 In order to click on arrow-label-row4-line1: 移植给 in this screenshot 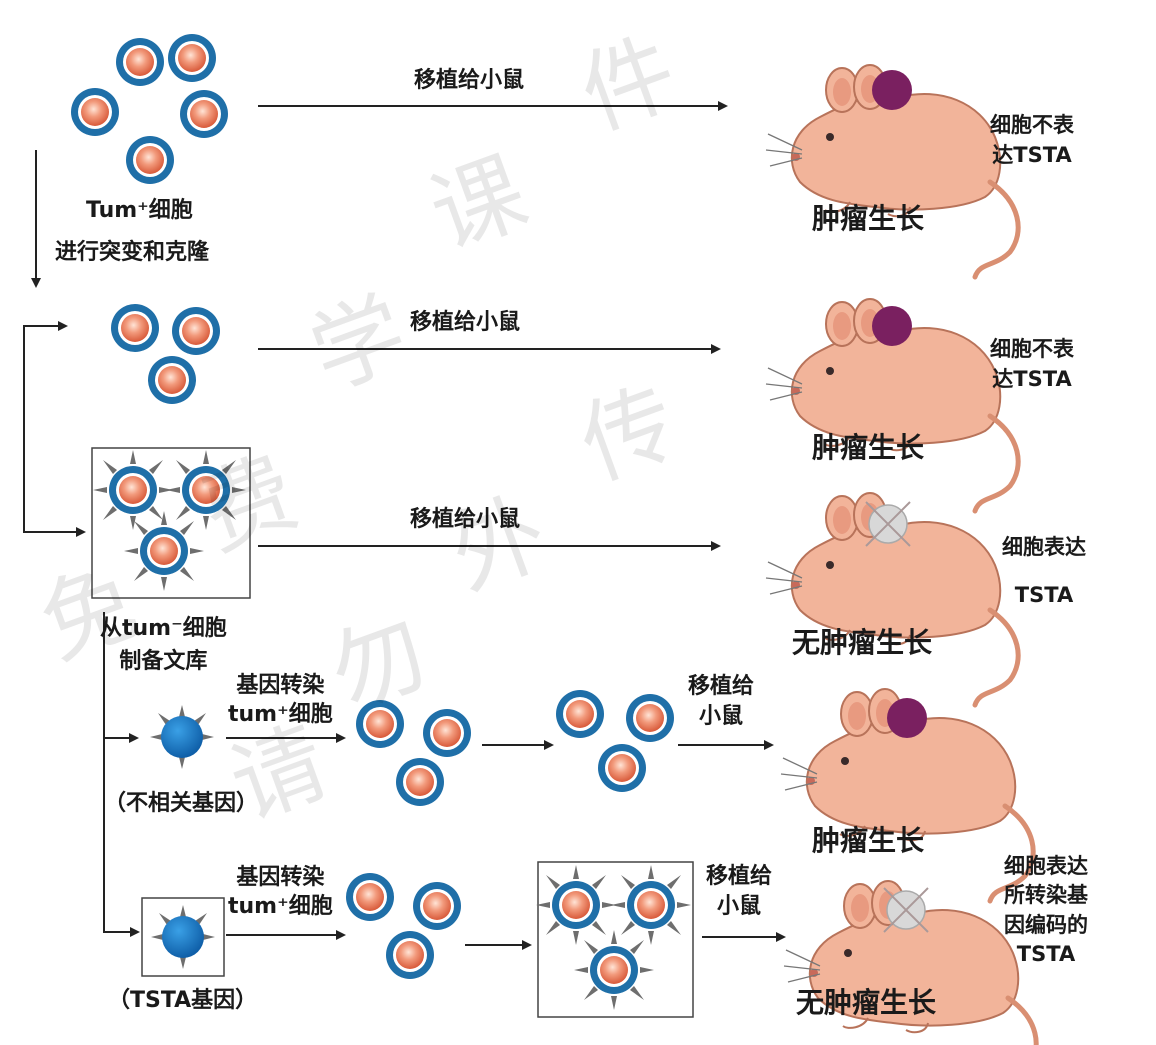, I will do `click(721, 686)`.